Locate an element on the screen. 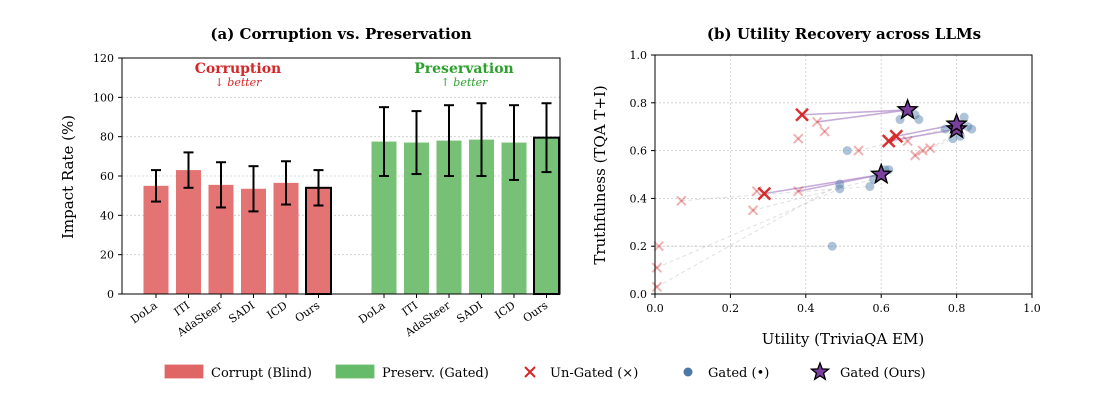 Image resolution: width=1105 pixels, height=410 pixels. panel-a-y-ticks: 0 20 40 60 80 100 120 is located at coordinates (107, 176).